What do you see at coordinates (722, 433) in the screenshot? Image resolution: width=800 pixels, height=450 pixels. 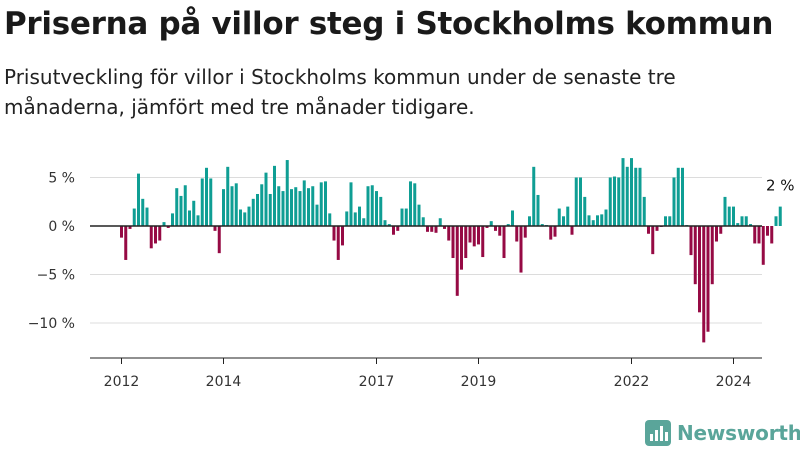 I see `newsworthy-logo: Newsworthy` at bounding box center [722, 433].